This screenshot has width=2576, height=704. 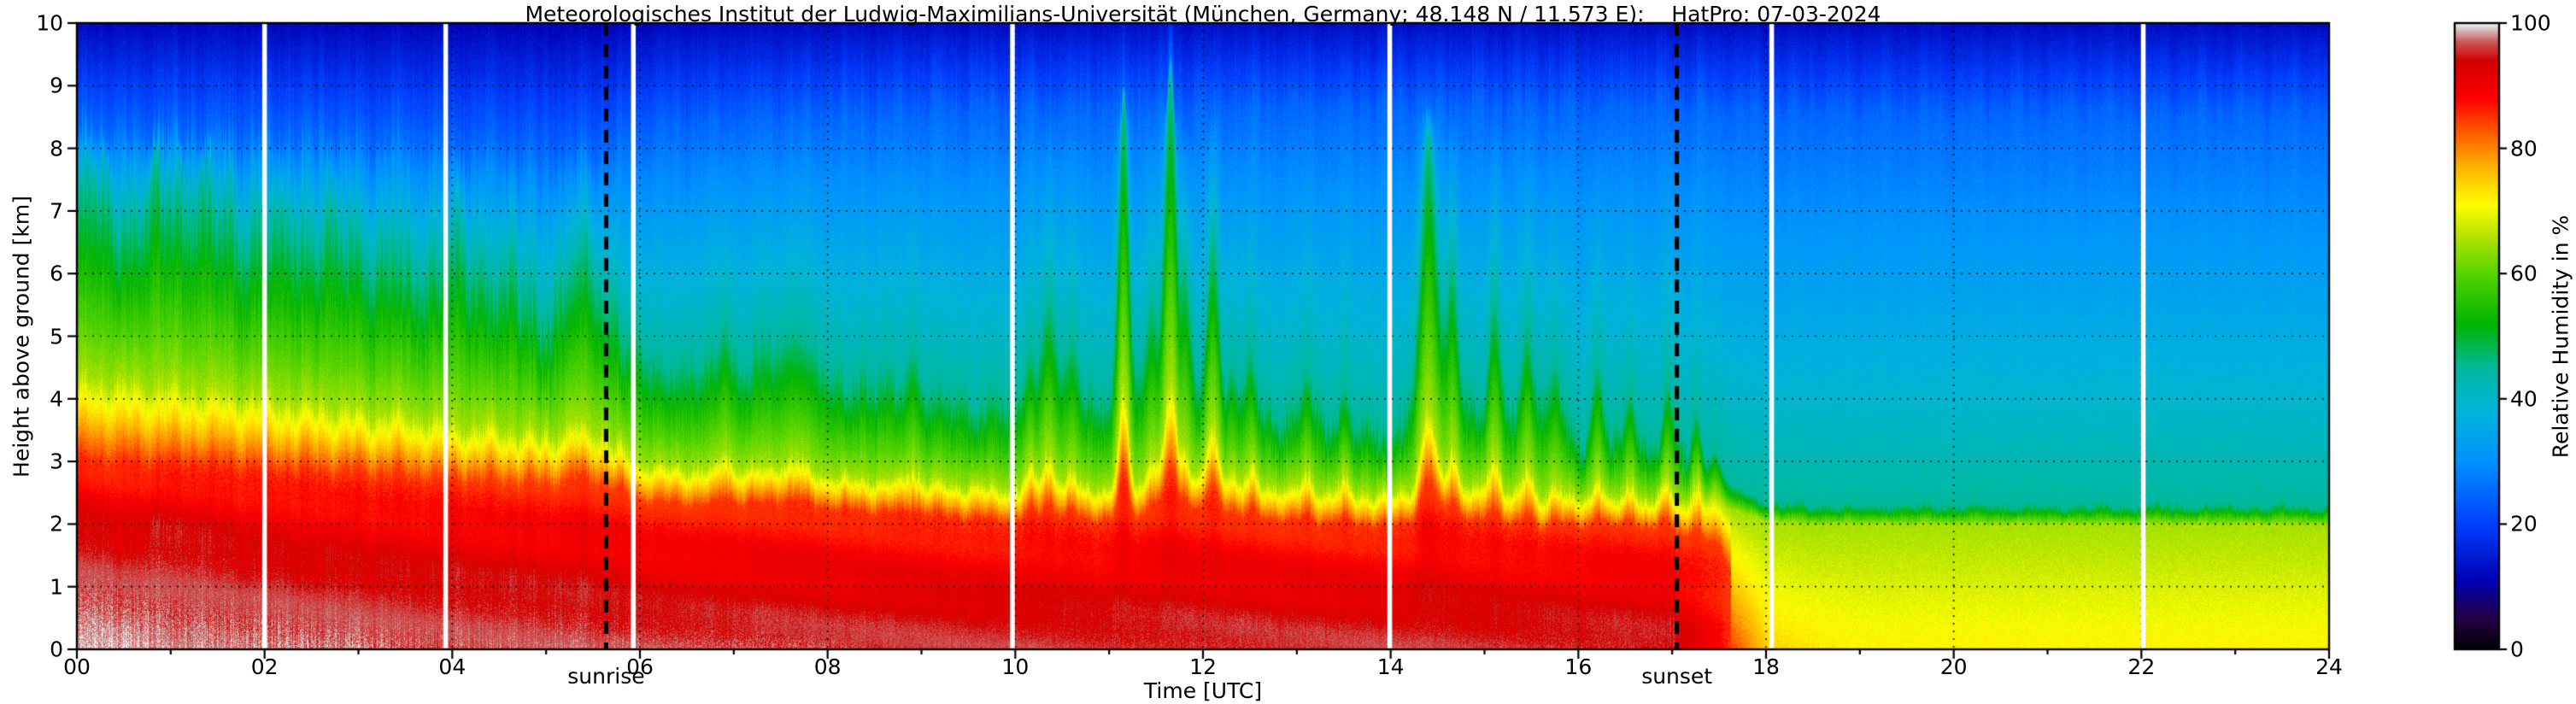 What do you see at coordinates (640, 666) in the screenshot?
I see `x-tick-label: 06` at bounding box center [640, 666].